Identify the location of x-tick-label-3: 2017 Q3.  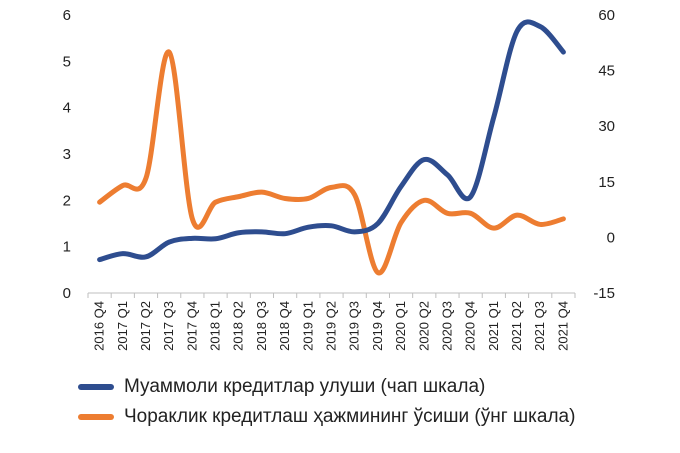
(168, 326).